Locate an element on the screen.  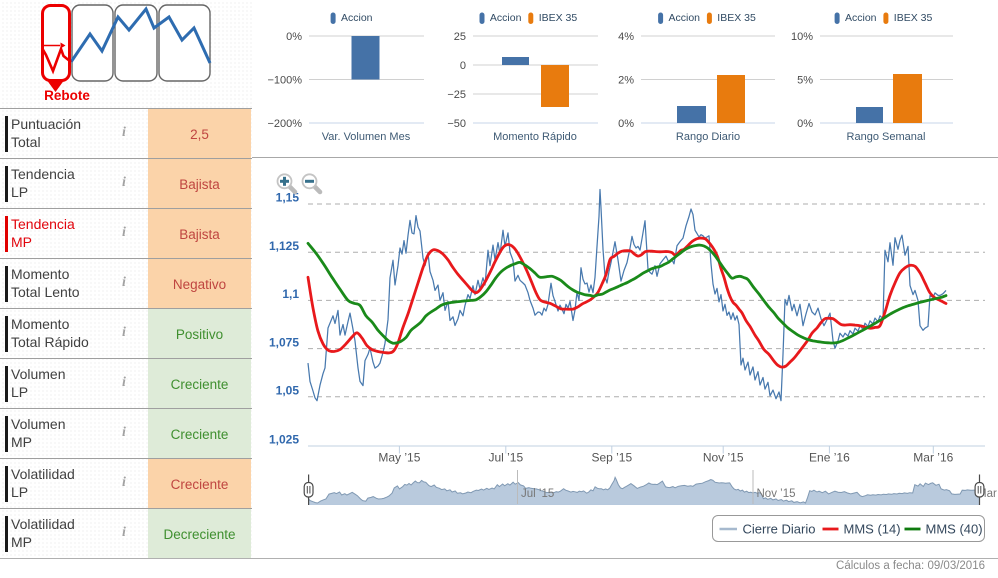
svg-text: 1,025 is located at coordinates (284, 440).